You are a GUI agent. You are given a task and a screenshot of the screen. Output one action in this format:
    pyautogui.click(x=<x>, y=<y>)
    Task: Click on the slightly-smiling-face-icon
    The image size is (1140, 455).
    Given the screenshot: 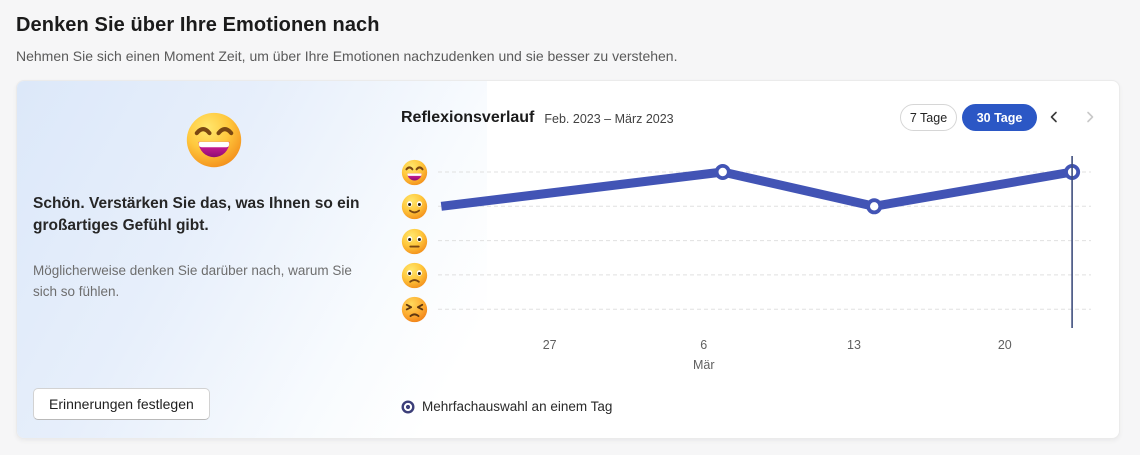 What is the action you would take?
    pyautogui.click(x=414, y=206)
    